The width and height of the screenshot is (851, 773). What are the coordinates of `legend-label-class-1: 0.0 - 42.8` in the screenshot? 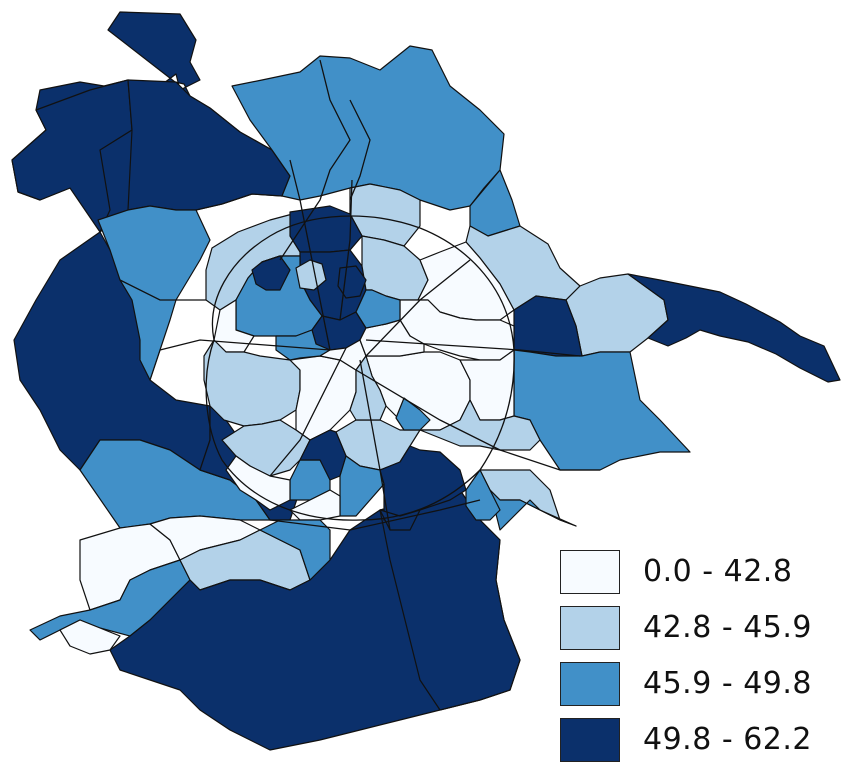 It's located at (718, 571).